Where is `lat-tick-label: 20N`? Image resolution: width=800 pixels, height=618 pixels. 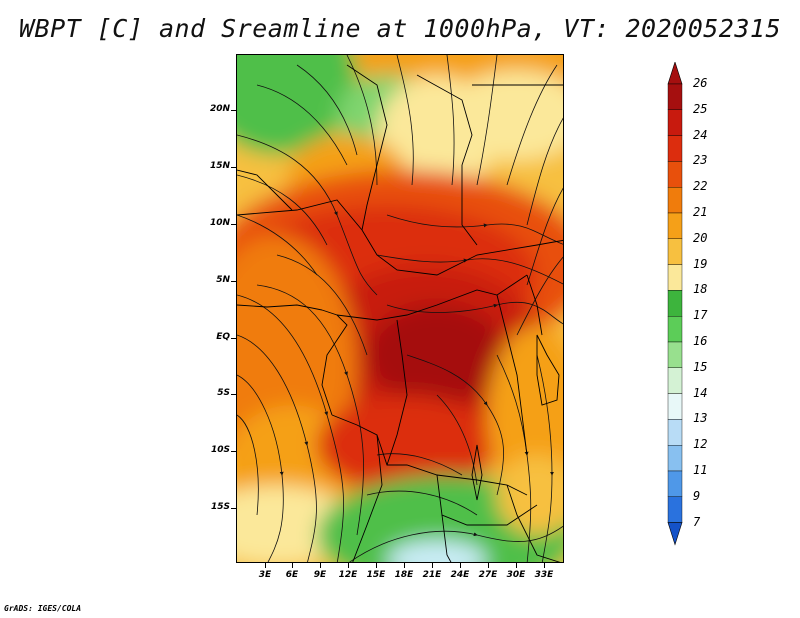 lat-tick-label: 20N is located at coordinates (219, 109).